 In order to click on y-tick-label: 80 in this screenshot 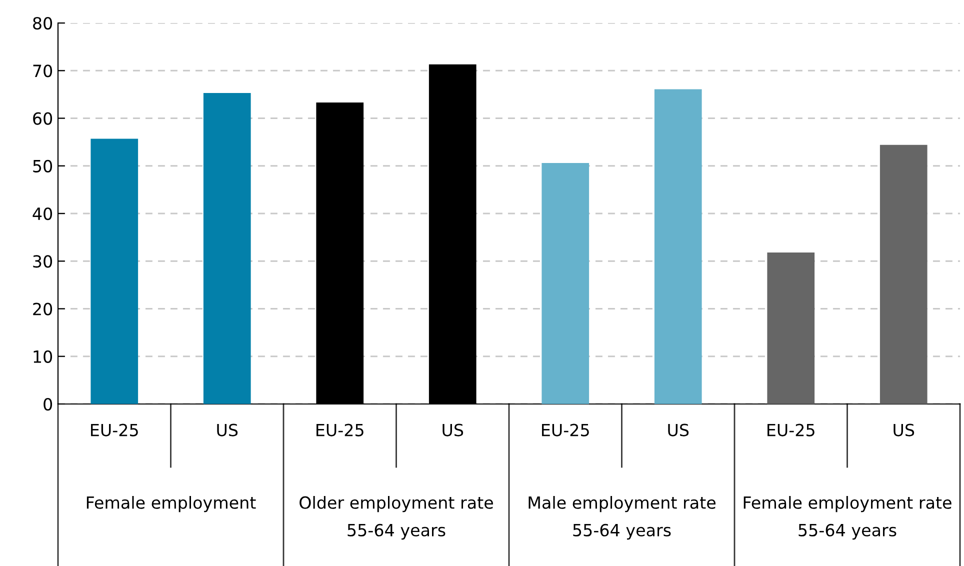, I will do `click(42, 23)`.